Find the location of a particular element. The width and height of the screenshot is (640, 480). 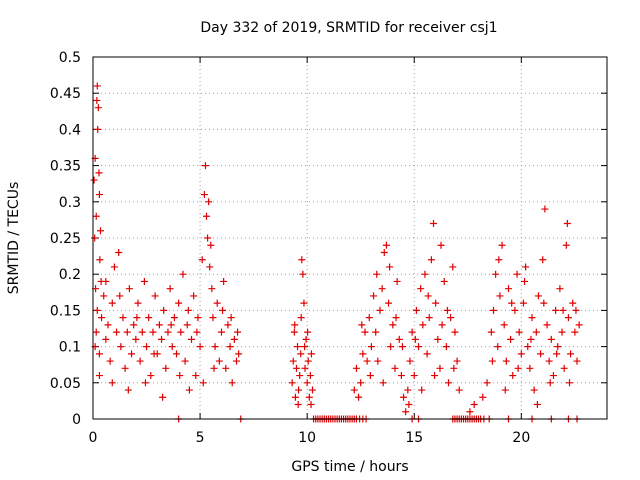

x-tick-label: 5 is located at coordinates (200, 438).